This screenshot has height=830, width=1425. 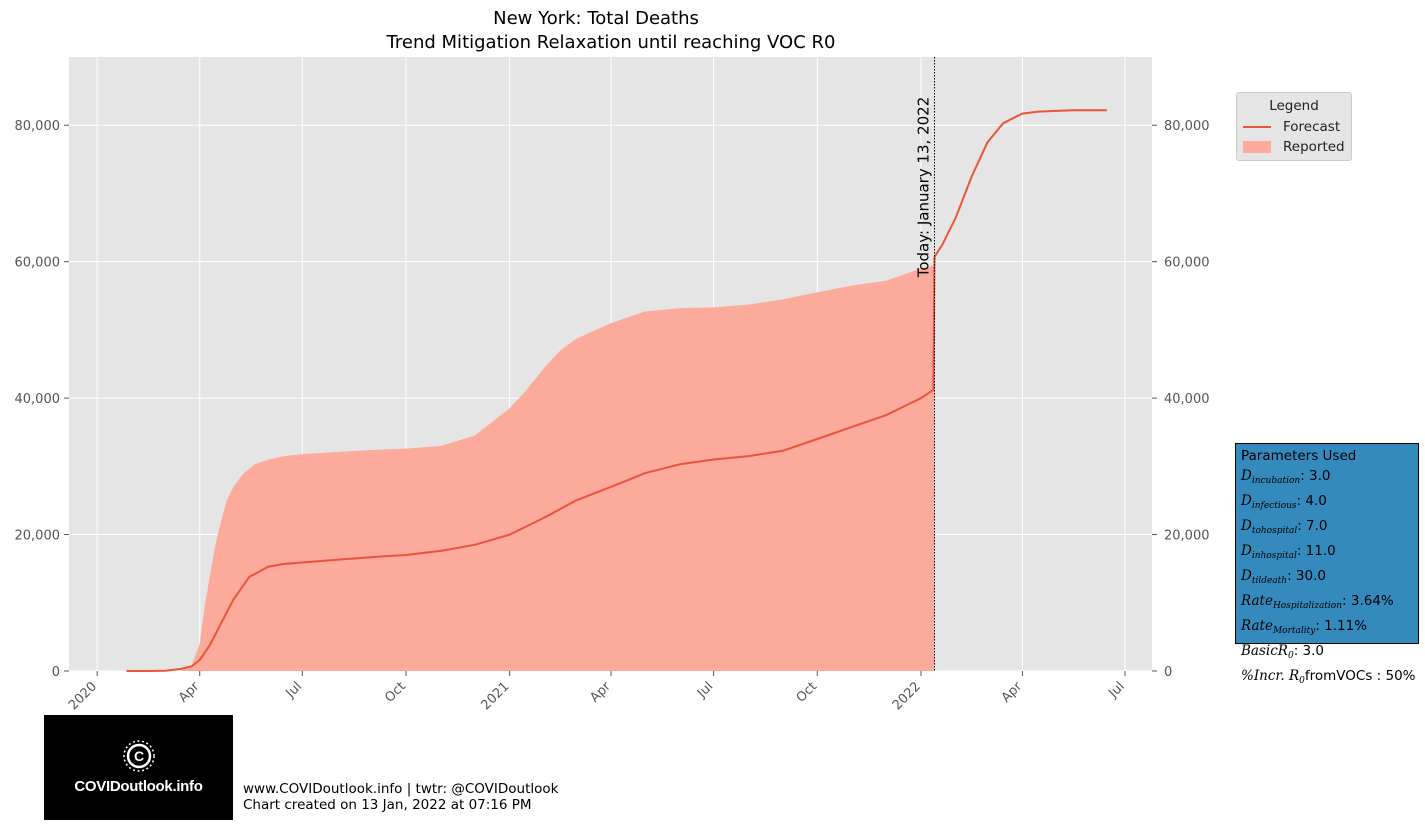 I want to click on x-tick-label: 2020, so click(x=83, y=696).